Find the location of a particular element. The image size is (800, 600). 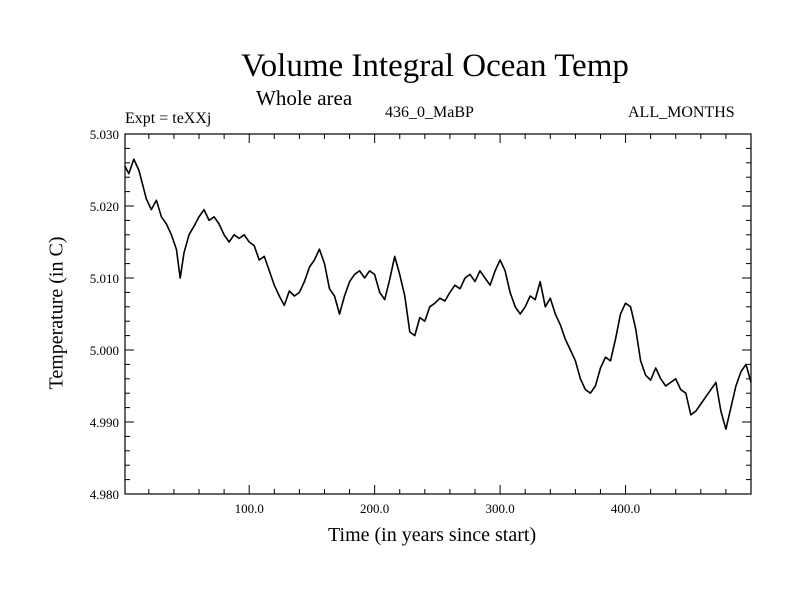

experiment-label: Expt = teXXj is located at coordinates (168, 118).